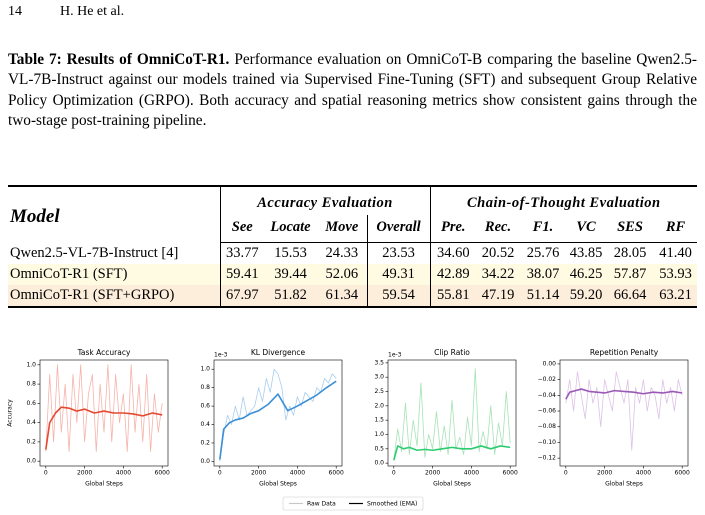 Image resolution: width=705 pixels, height=515 pixels. What do you see at coordinates (104, 352) in the screenshot?
I see `chart-title: Task Accuracy` at bounding box center [104, 352].